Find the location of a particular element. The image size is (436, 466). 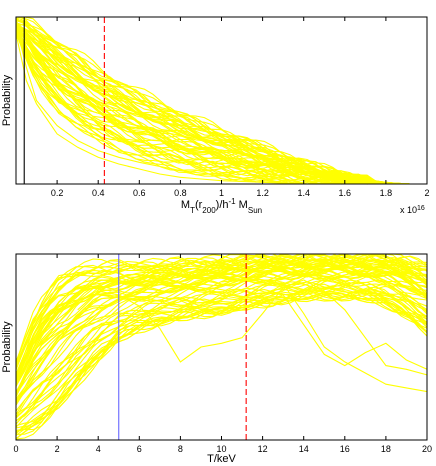

x-tick-label: 14 is located at coordinates (304, 449).